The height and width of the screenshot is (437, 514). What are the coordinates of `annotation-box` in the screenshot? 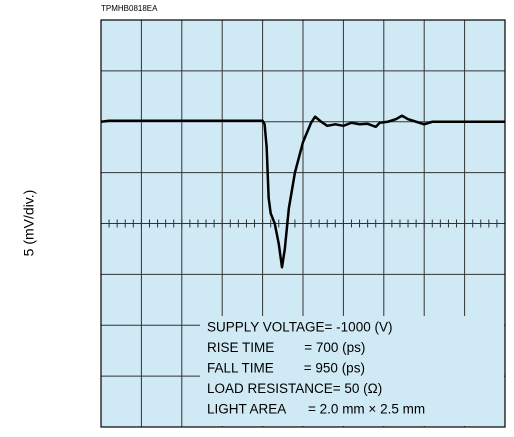 It's located at (352, 371).